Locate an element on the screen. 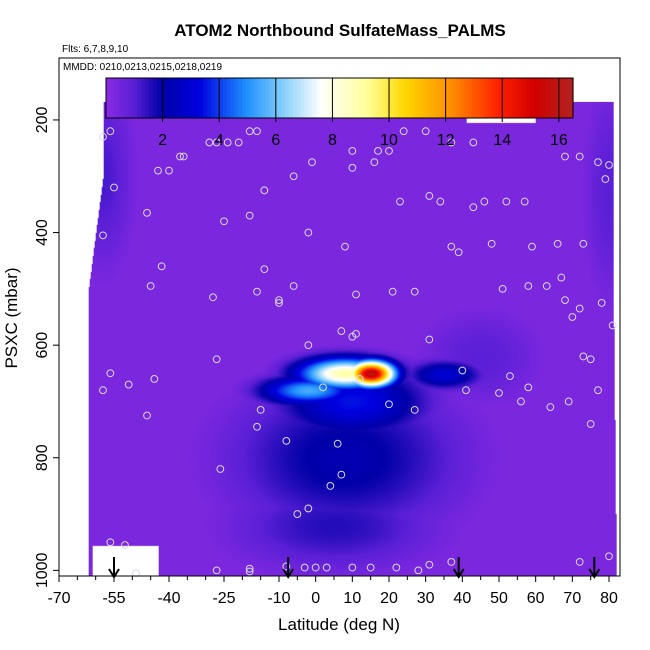 The height and width of the screenshot is (650, 650). colorbar-frame is located at coordinates (339, 98).